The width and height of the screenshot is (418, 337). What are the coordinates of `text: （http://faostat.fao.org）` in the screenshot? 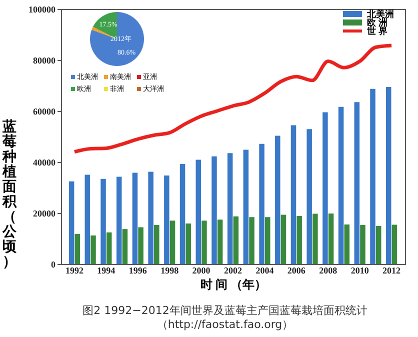 It's located at (225, 324).